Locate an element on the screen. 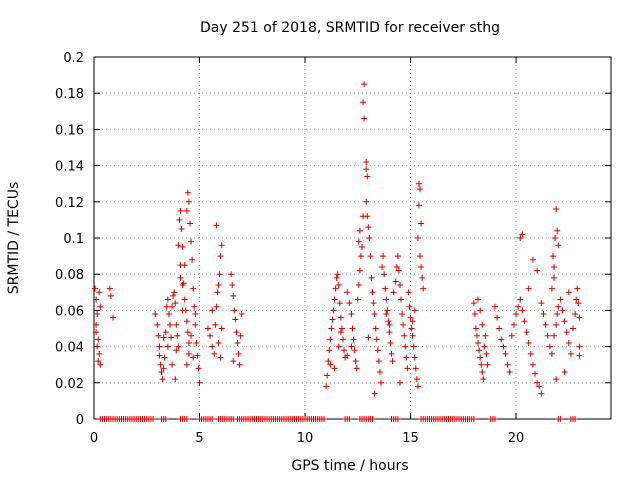 The height and width of the screenshot is (480, 640). x-tick-label: 0 is located at coordinates (94, 438).